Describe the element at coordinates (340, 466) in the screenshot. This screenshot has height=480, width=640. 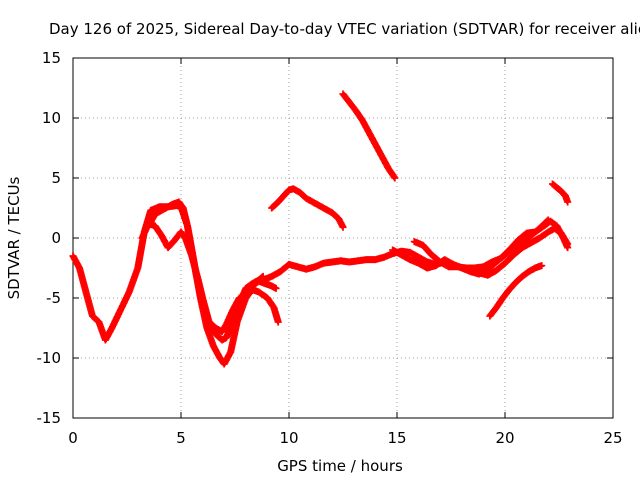
I see `x-axis-title: GPS time / hours` at that location.